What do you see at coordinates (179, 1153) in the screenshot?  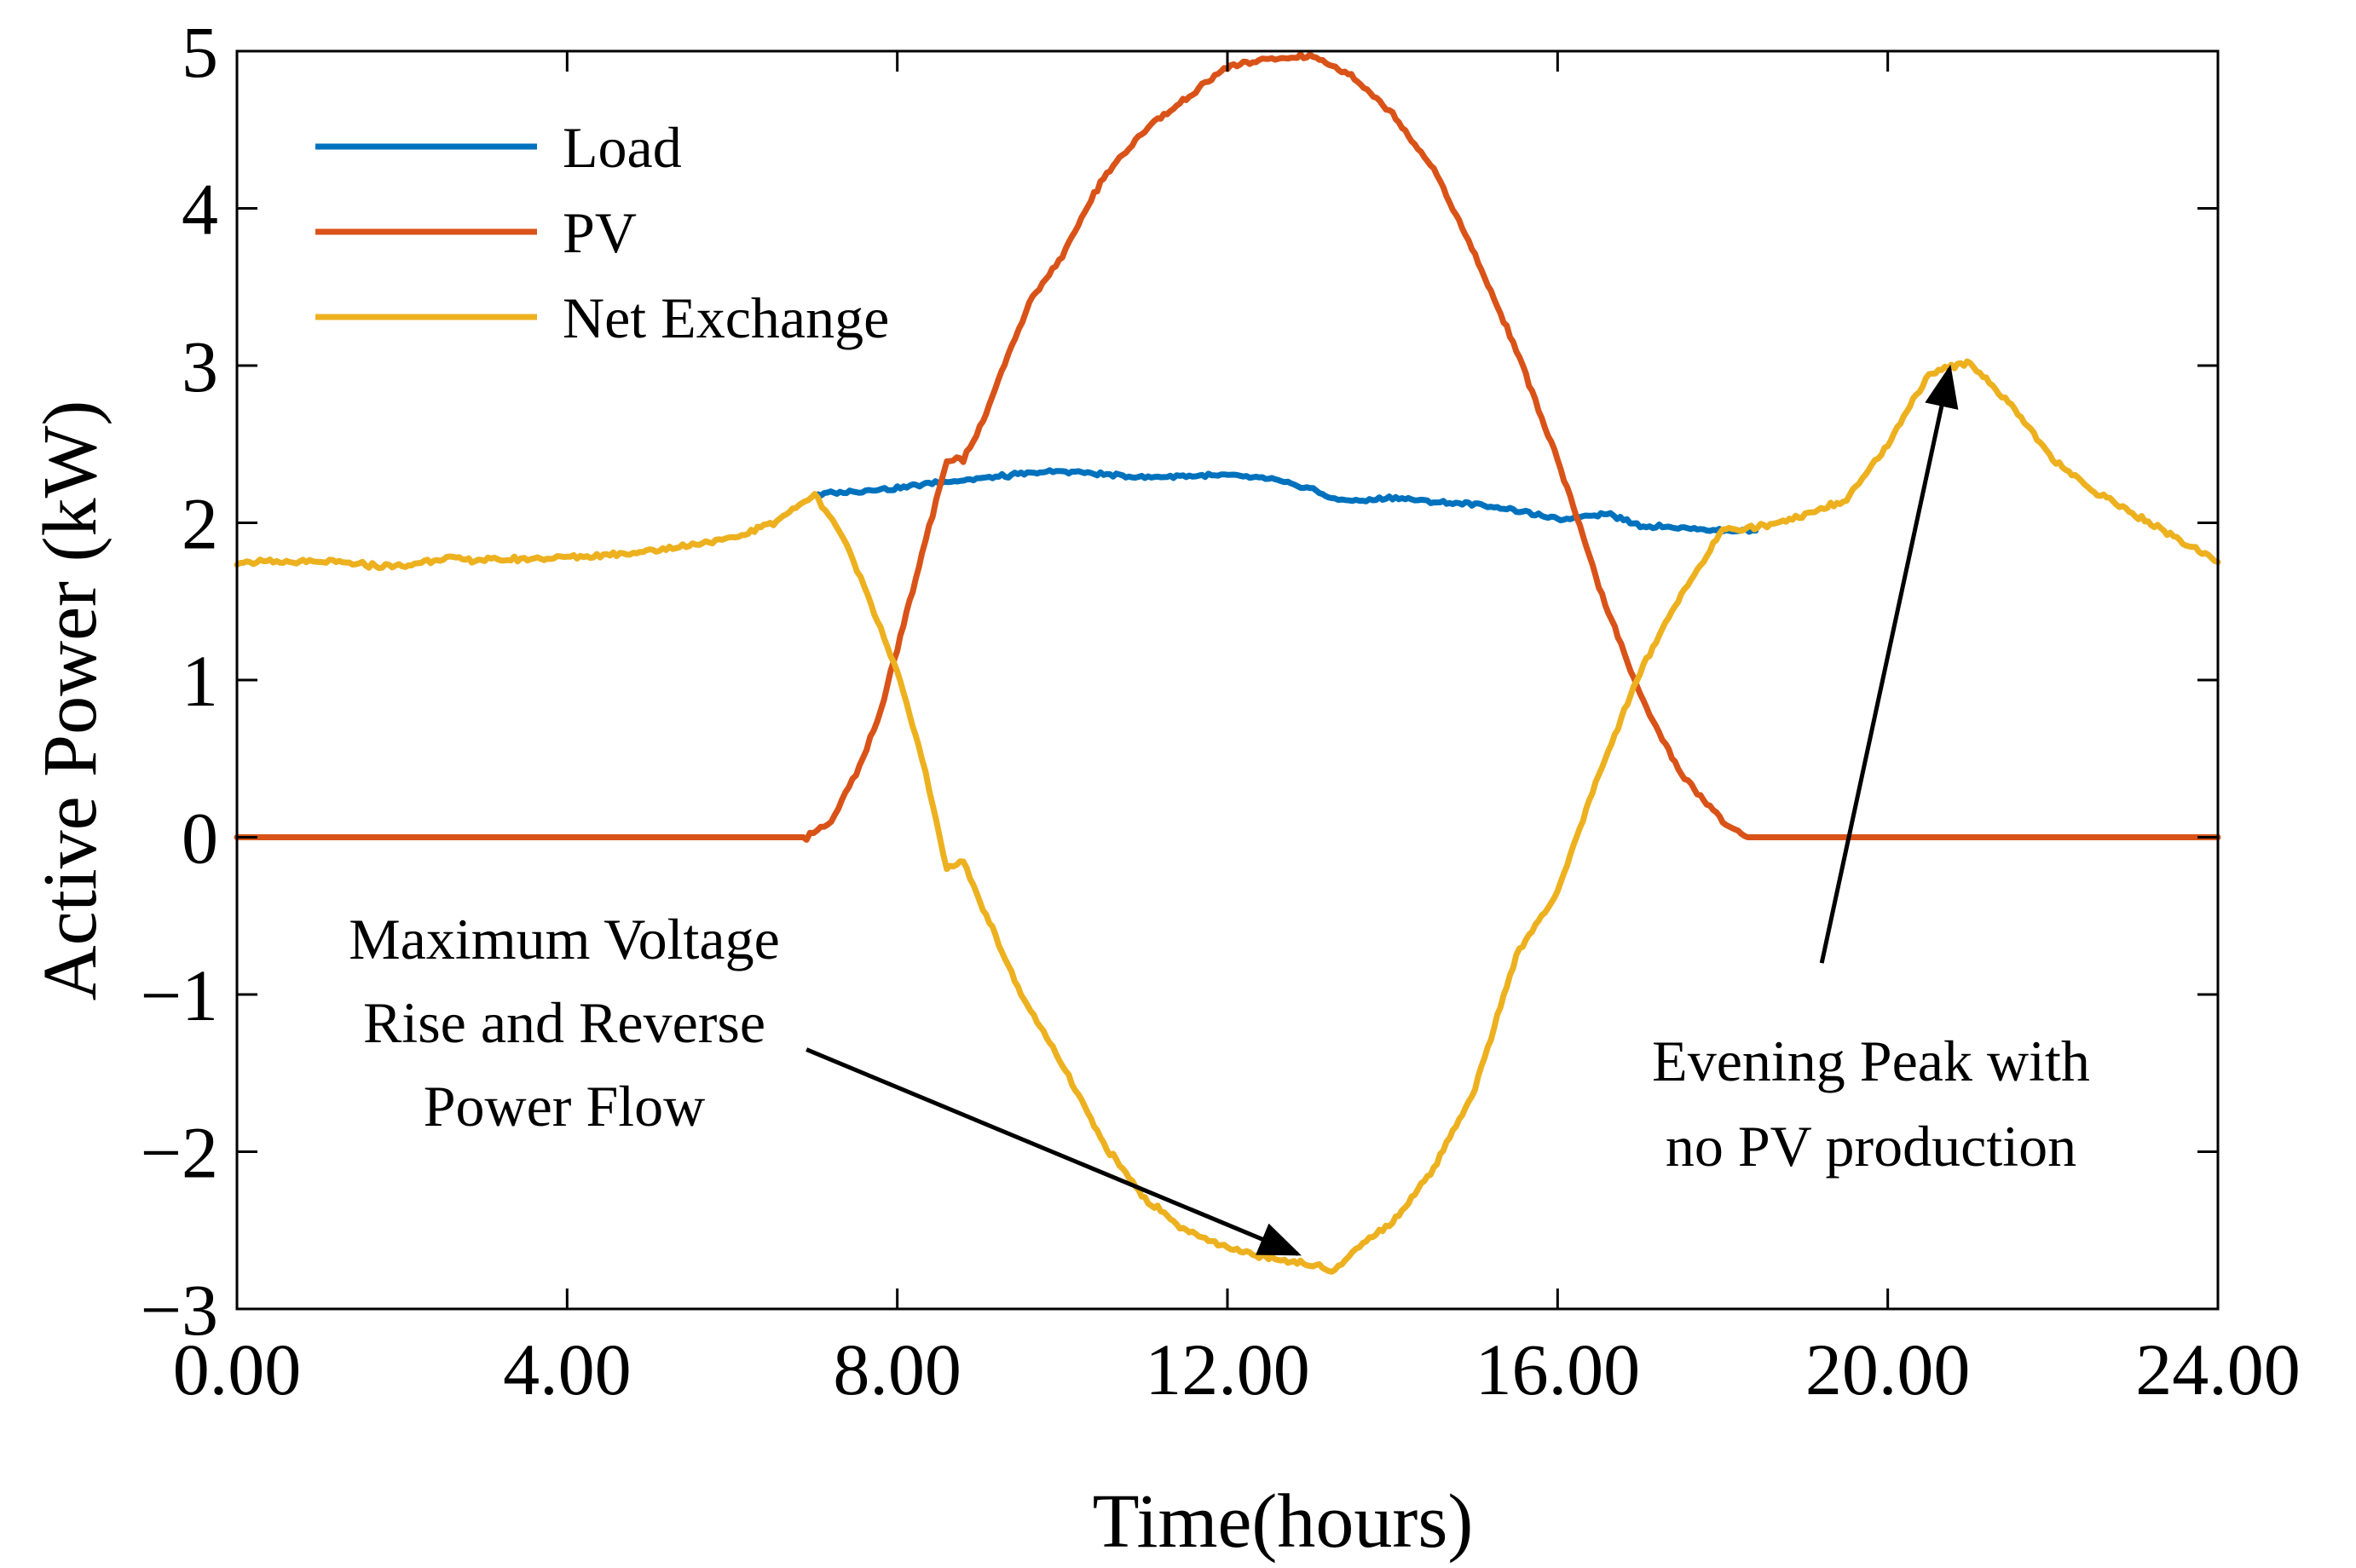 I see `y-tick-label: −2` at bounding box center [179, 1153].